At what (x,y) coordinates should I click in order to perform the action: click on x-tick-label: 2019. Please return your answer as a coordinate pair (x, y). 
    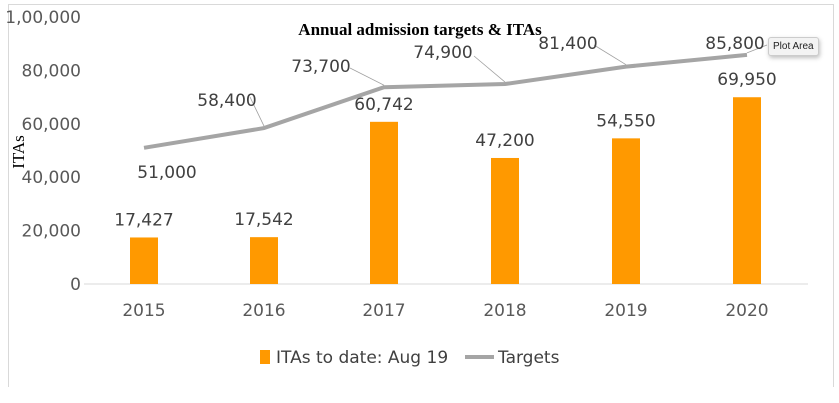
    Looking at the image, I should click on (625, 311).